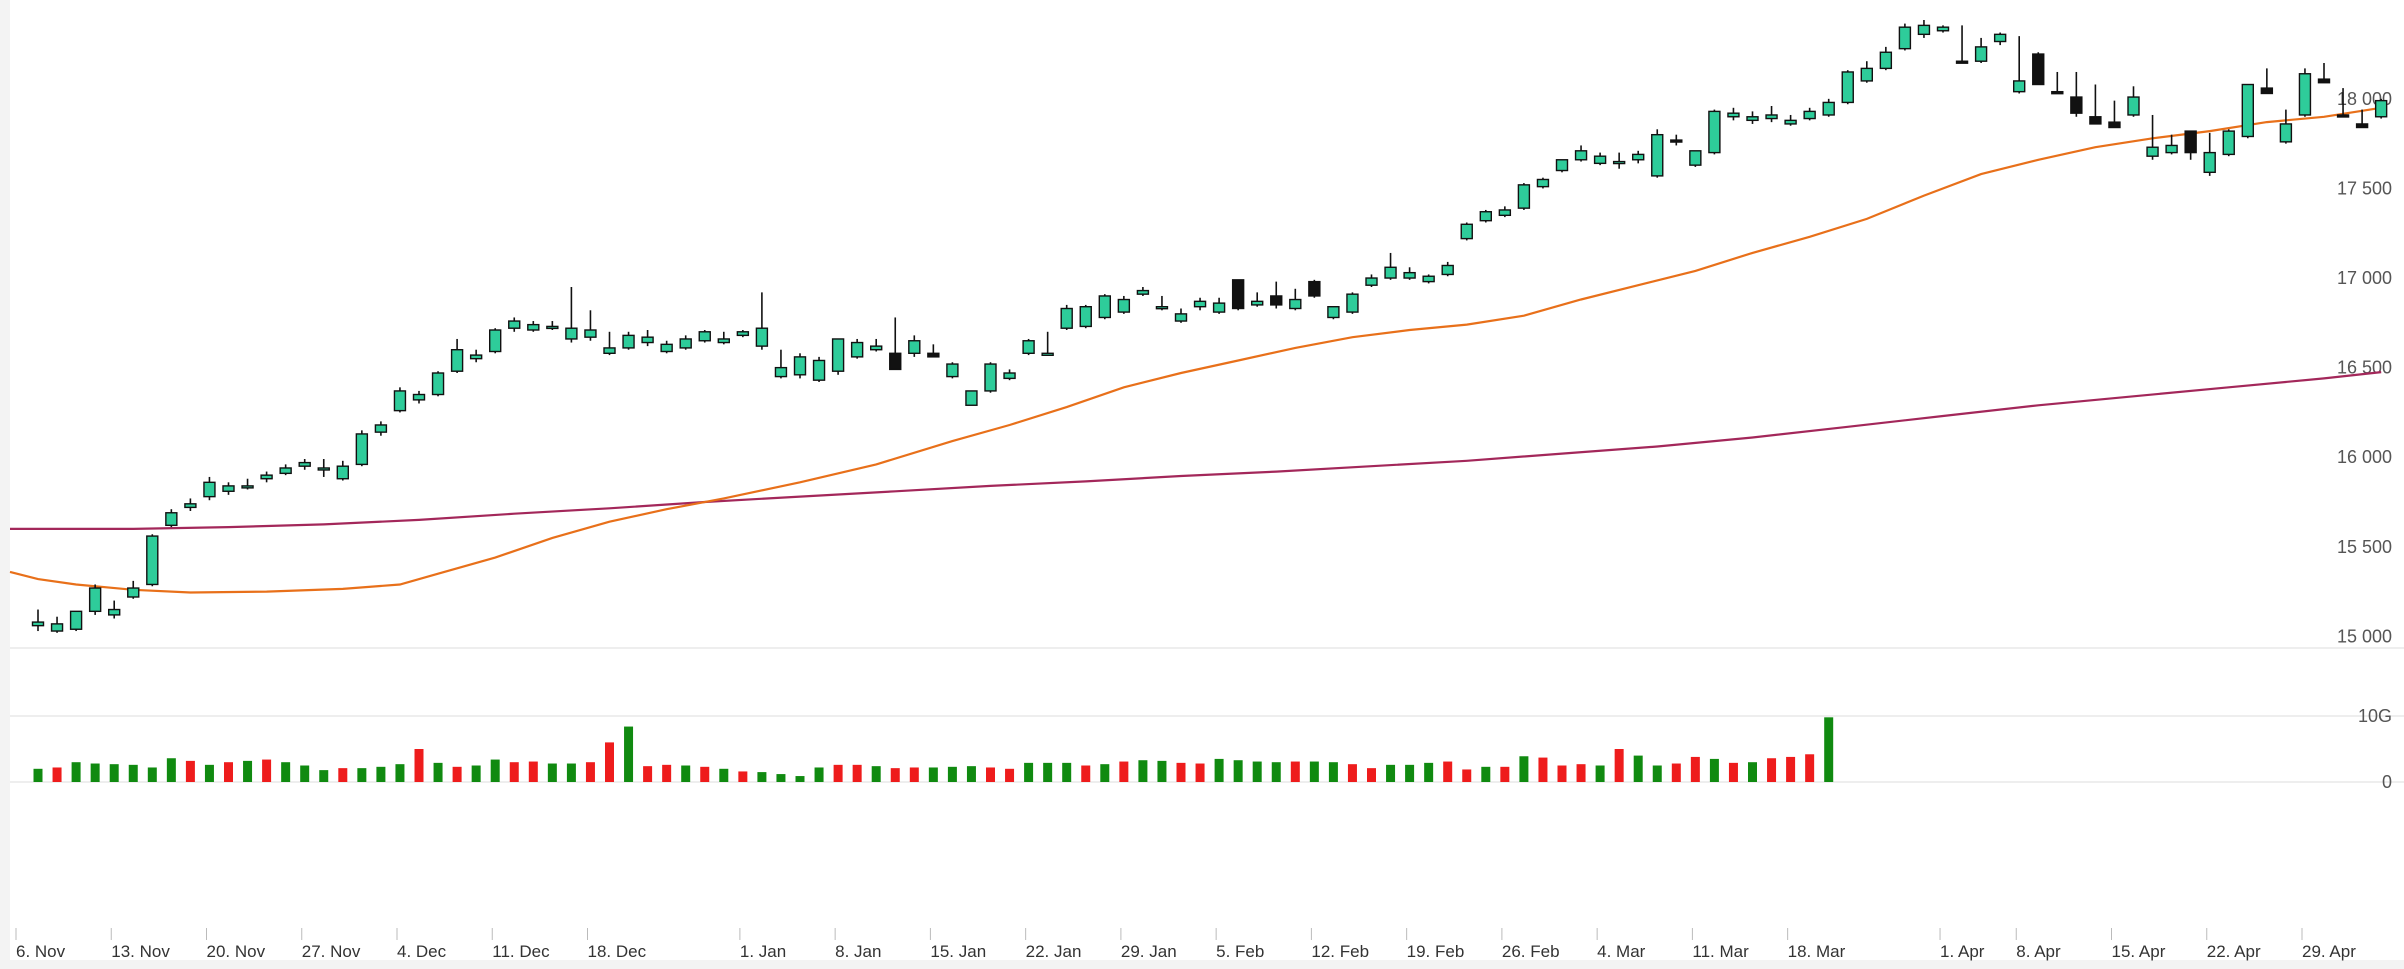  I want to click on x-tick-label: 1. Apr, so click(1962, 951).